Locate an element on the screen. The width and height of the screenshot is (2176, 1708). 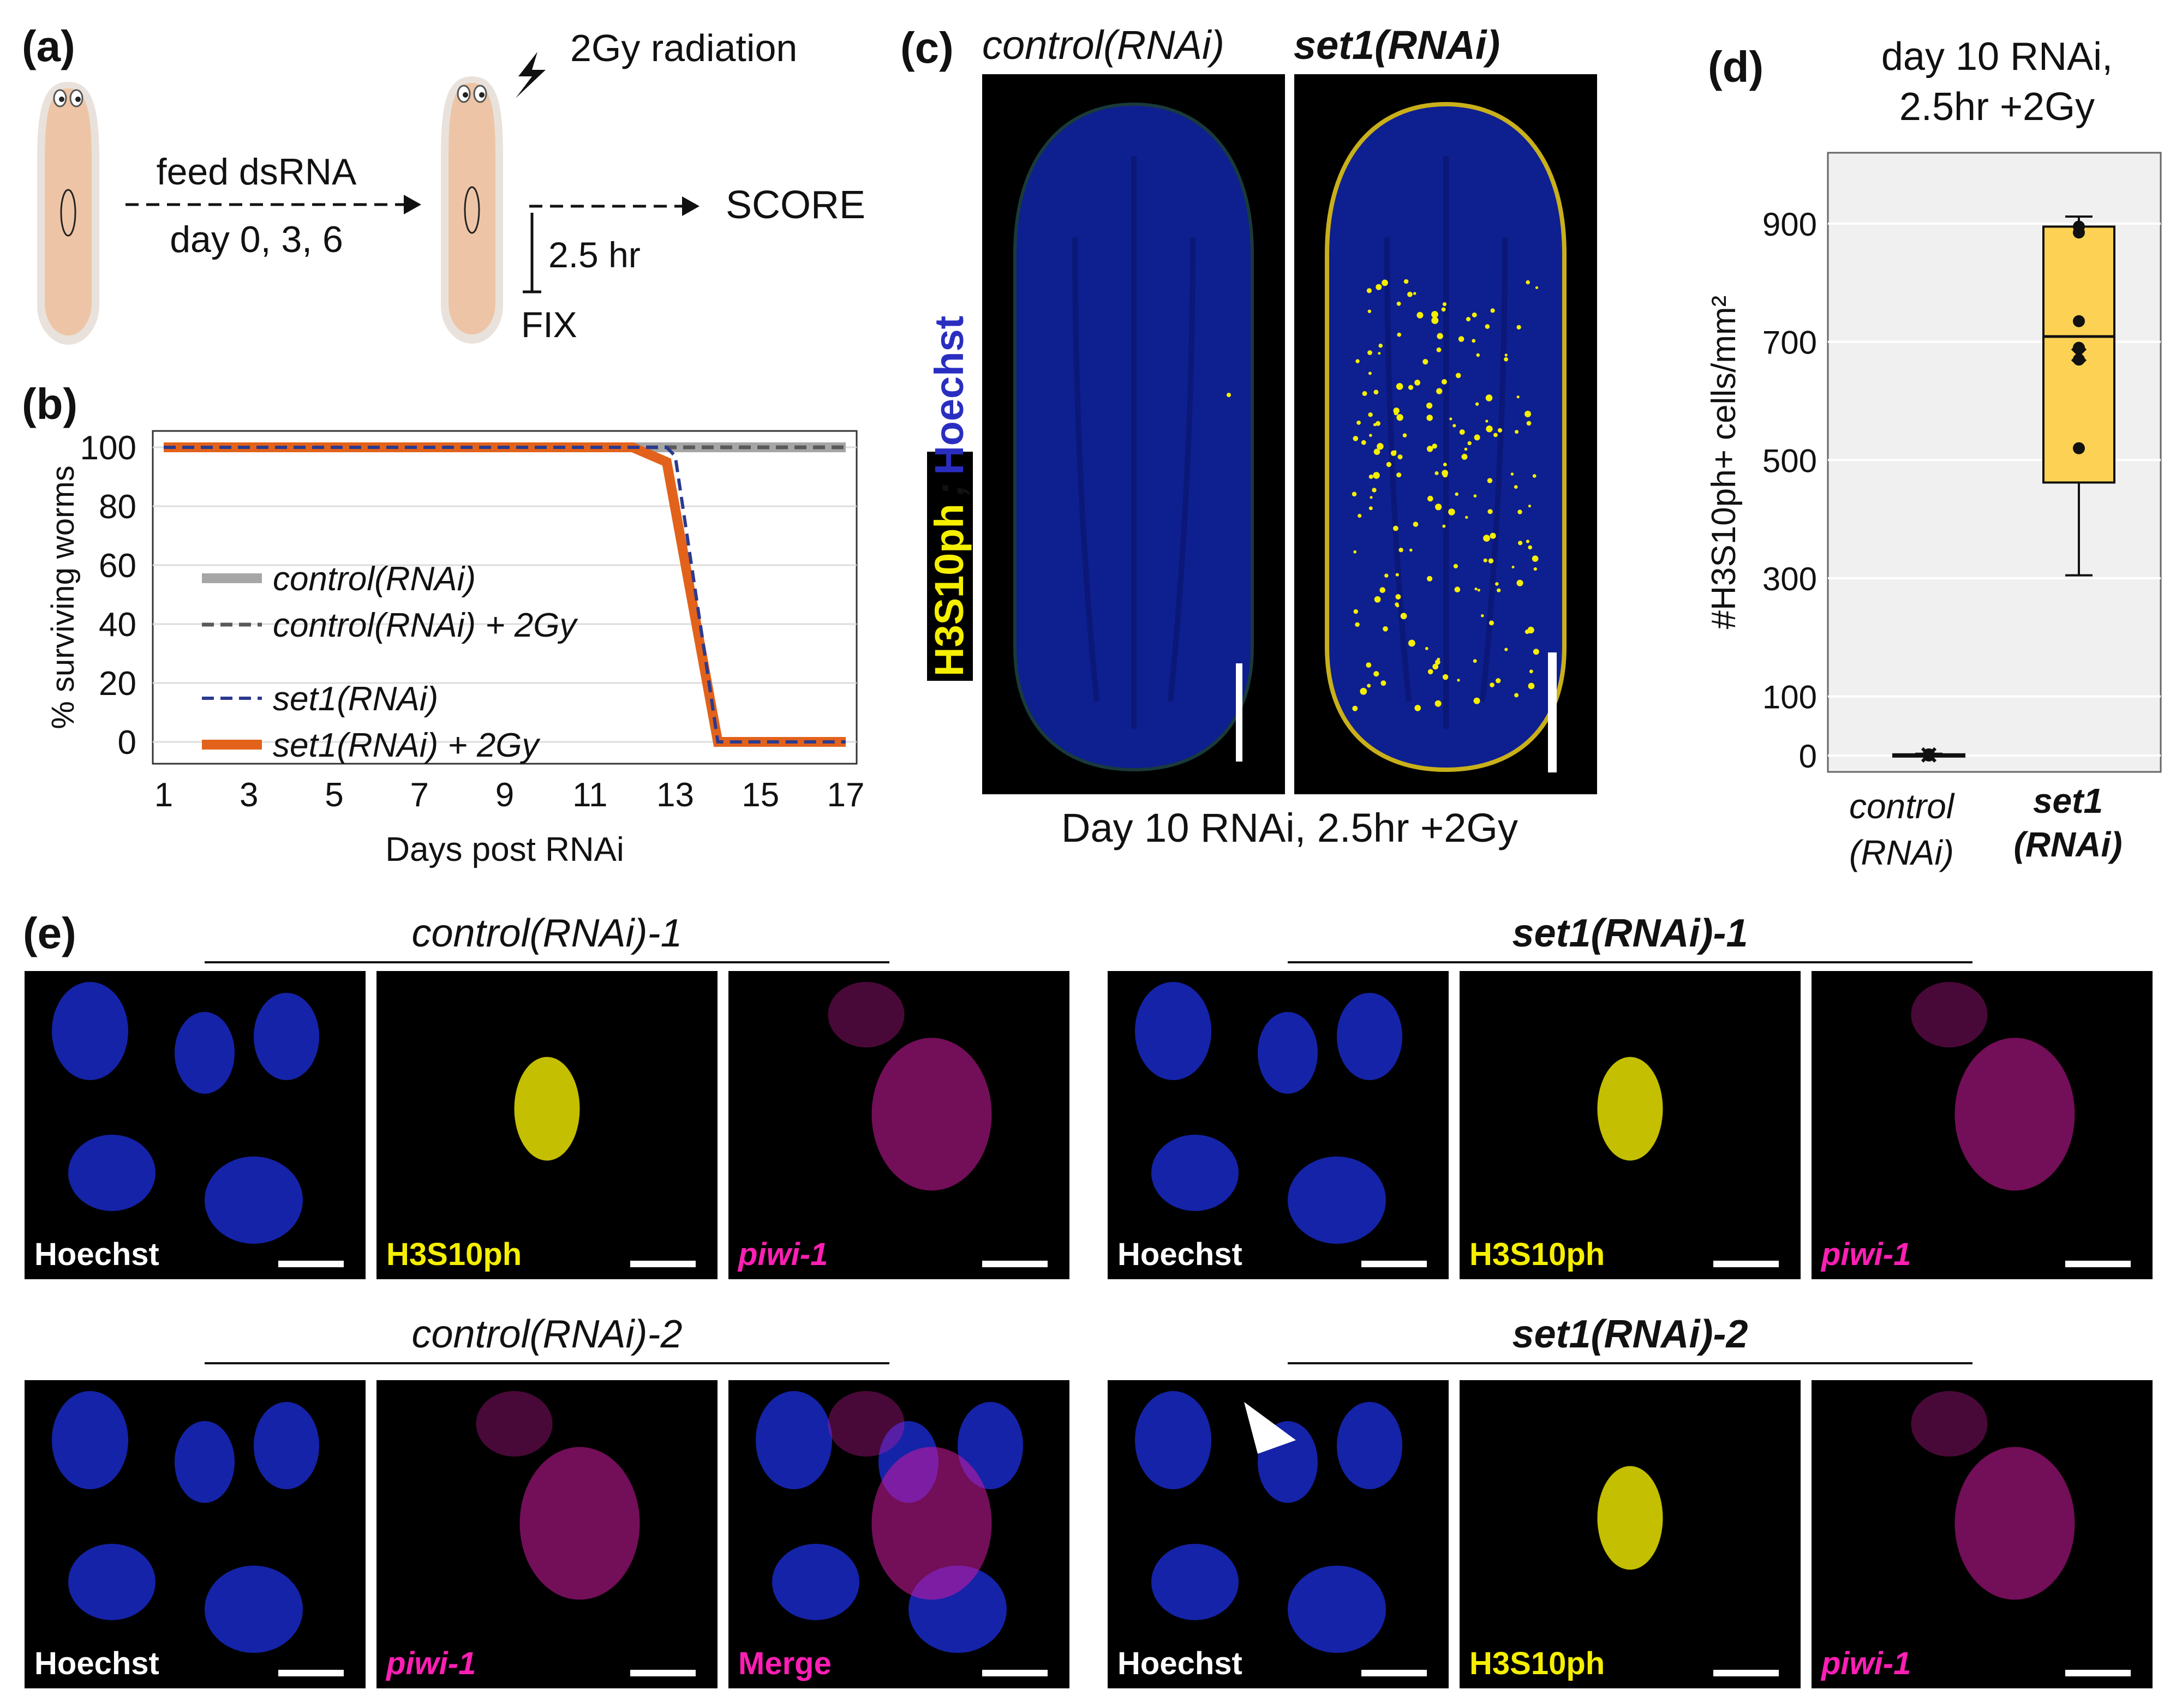
panel-c-label: (c) is located at coordinates (927, 47).